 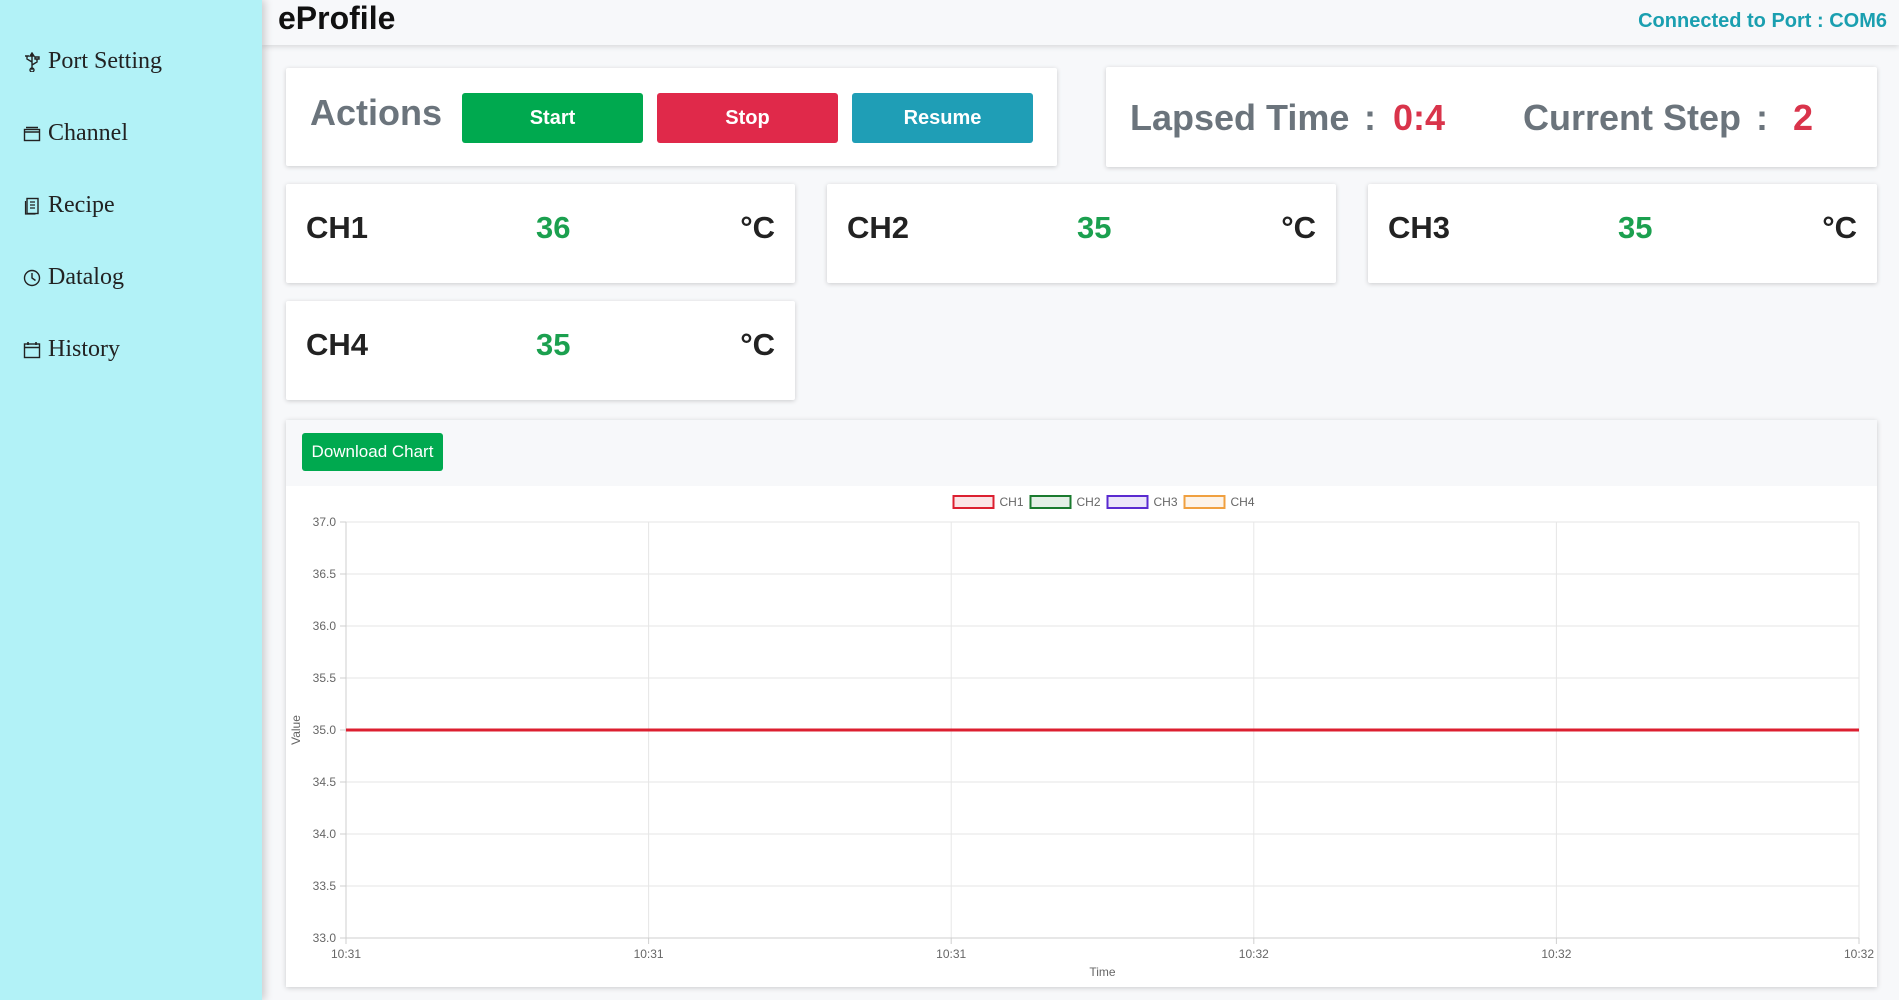 What do you see at coordinates (553, 227) in the screenshot?
I see `channel-value: 36` at bounding box center [553, 227].